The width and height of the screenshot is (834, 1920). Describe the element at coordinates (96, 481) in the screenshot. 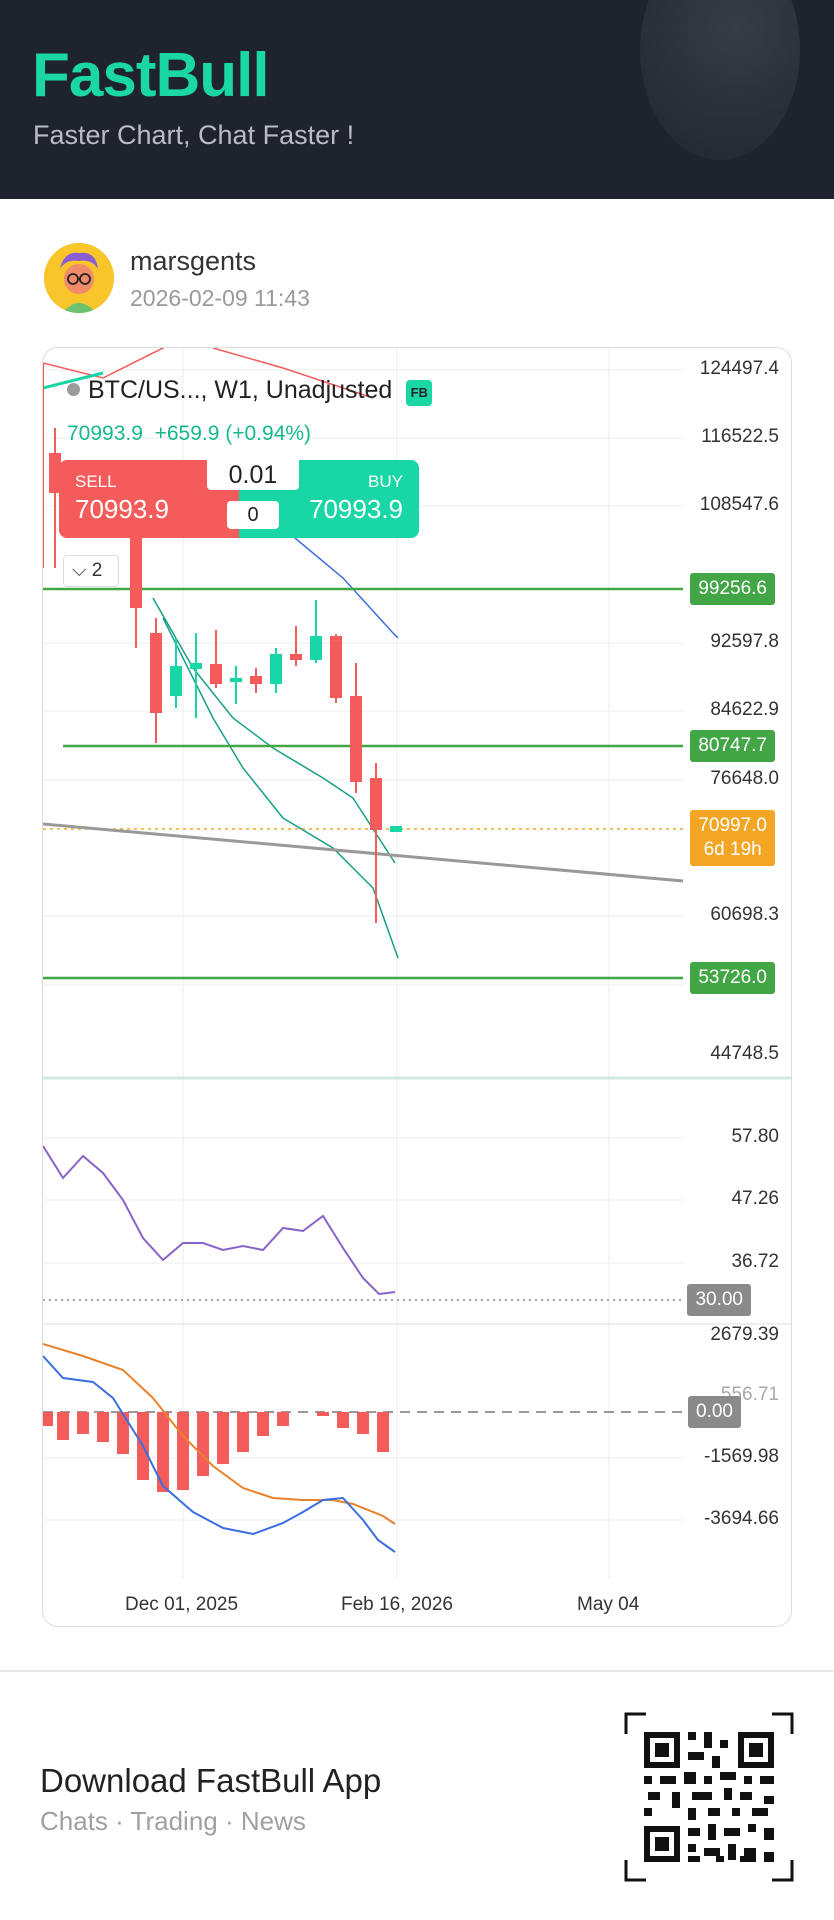

I see `sell-label: SELL` at that location.